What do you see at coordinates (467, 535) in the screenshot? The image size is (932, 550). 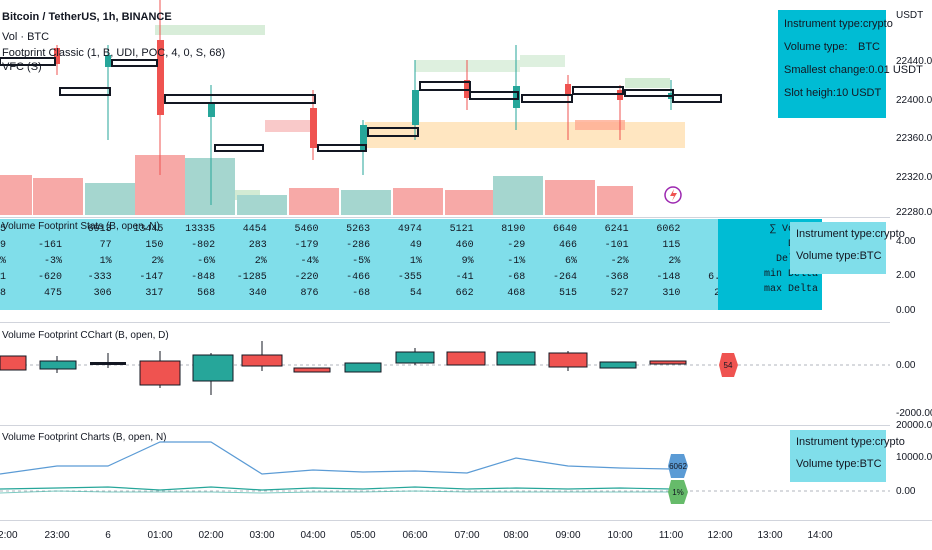 I see `time-tick: 07:00` at bounding box center [467, 535].